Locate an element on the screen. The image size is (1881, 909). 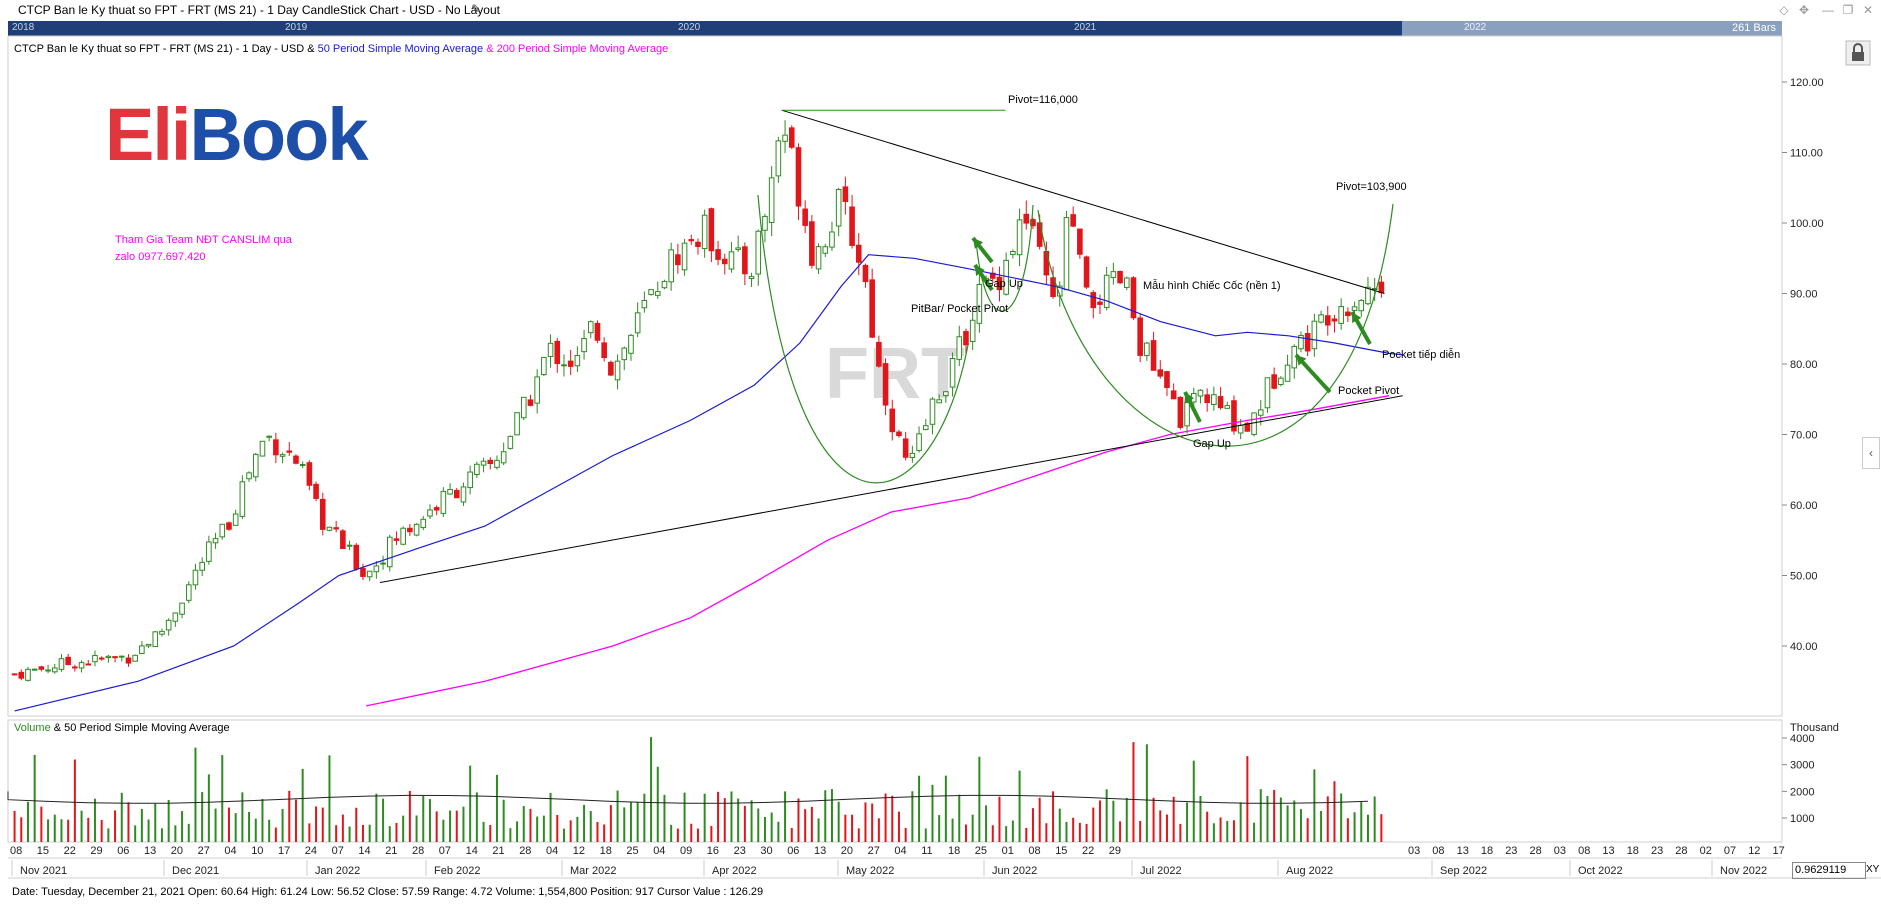
collapse-panel-icon: ‹ is located at coordinates (1871, 453).